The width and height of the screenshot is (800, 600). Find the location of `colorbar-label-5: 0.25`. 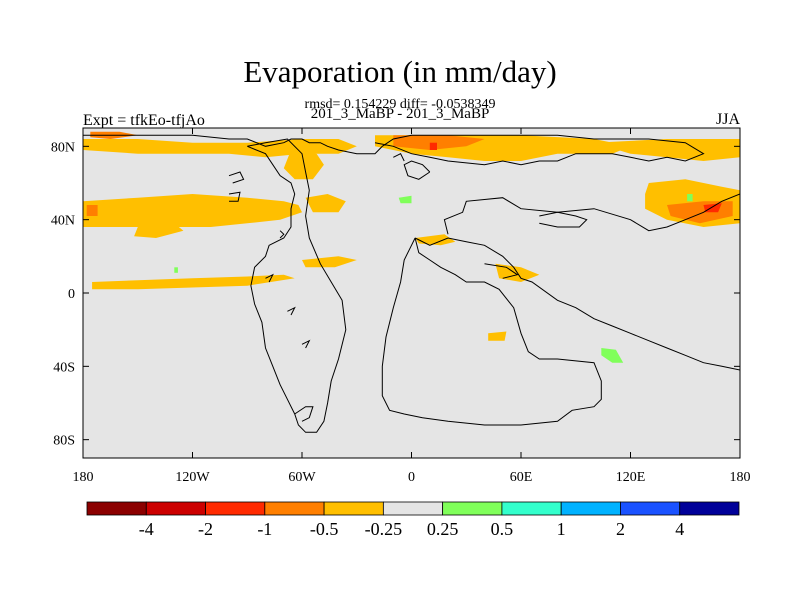

colorbar-label-5: 0.25 is located at coordinates (443, 529).